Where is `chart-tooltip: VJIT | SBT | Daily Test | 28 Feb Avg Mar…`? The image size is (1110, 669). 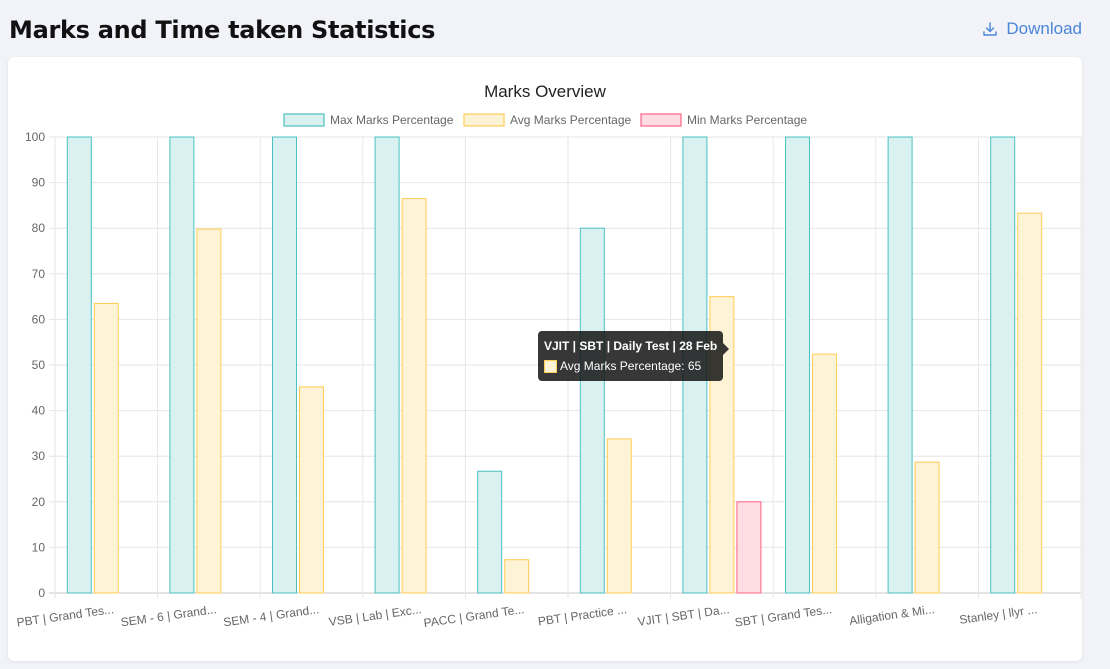 chart-tooltip: VJIT | SBT | Daily Test | 28 Feb Avg Mar… is located at coordinates (634, 356).